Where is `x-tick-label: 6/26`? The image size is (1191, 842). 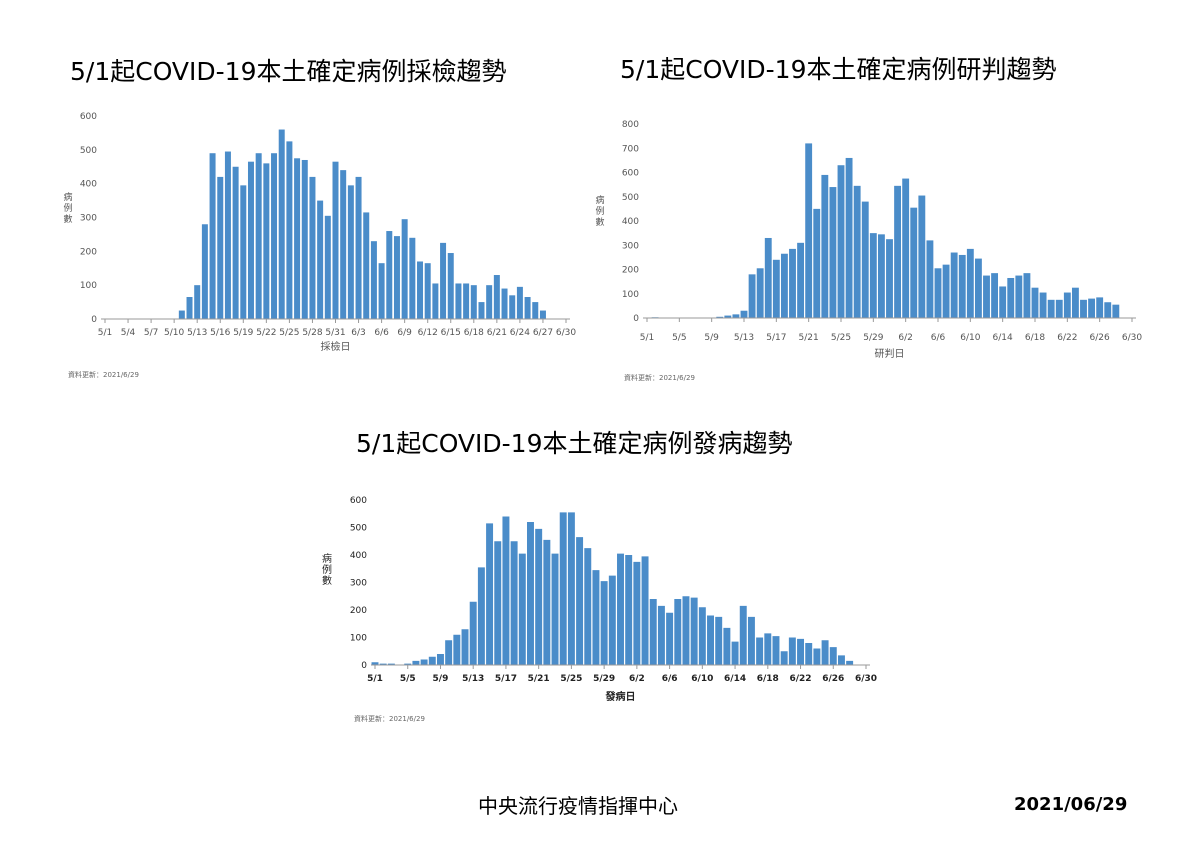 x-tick-label: 6/26 is located at coordinates (833, 679).